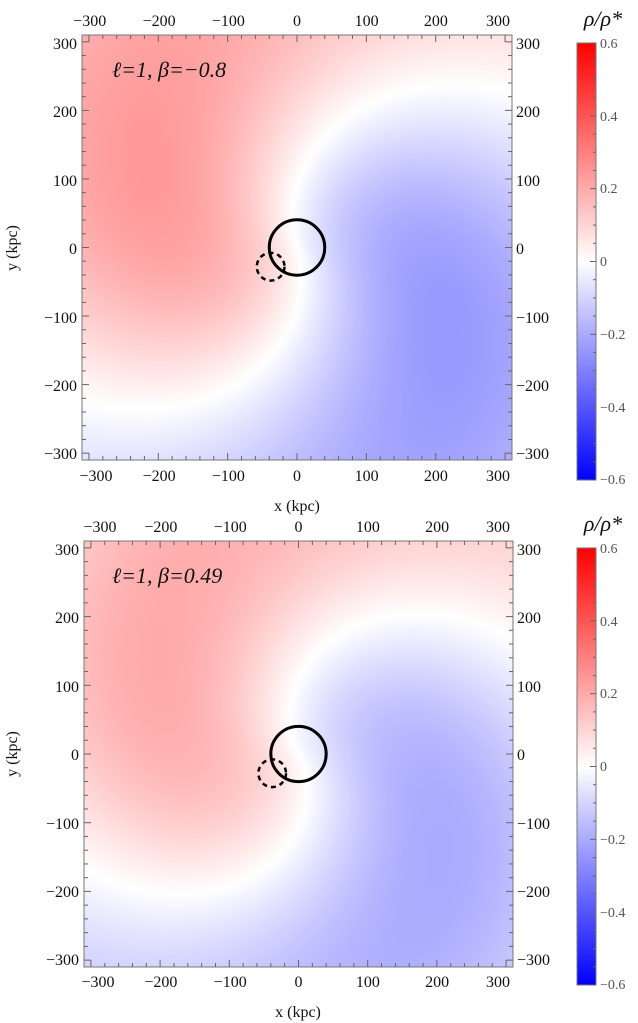 The height and width of the screenshot is (1023, 638). What do you see at coordinates (612, 840) in the screenshot?
I see `colorbar-tick-label-2-4: −0.2` at bounding box center [612, 840].